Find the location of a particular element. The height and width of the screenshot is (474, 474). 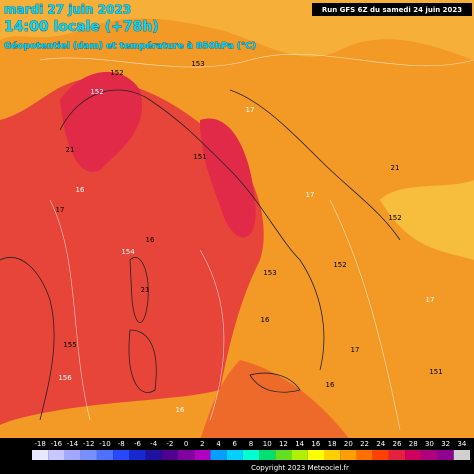

date: mardi 27 juin 2023 is located at coordinates (67, 10).